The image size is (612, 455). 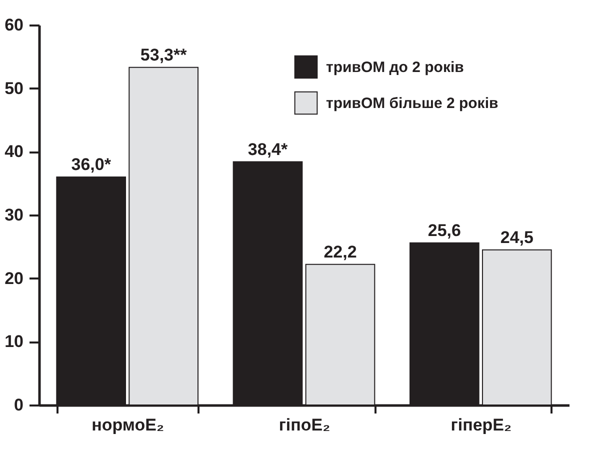 I want to click on y-tick-label: 30, so click(x=14, y=215).